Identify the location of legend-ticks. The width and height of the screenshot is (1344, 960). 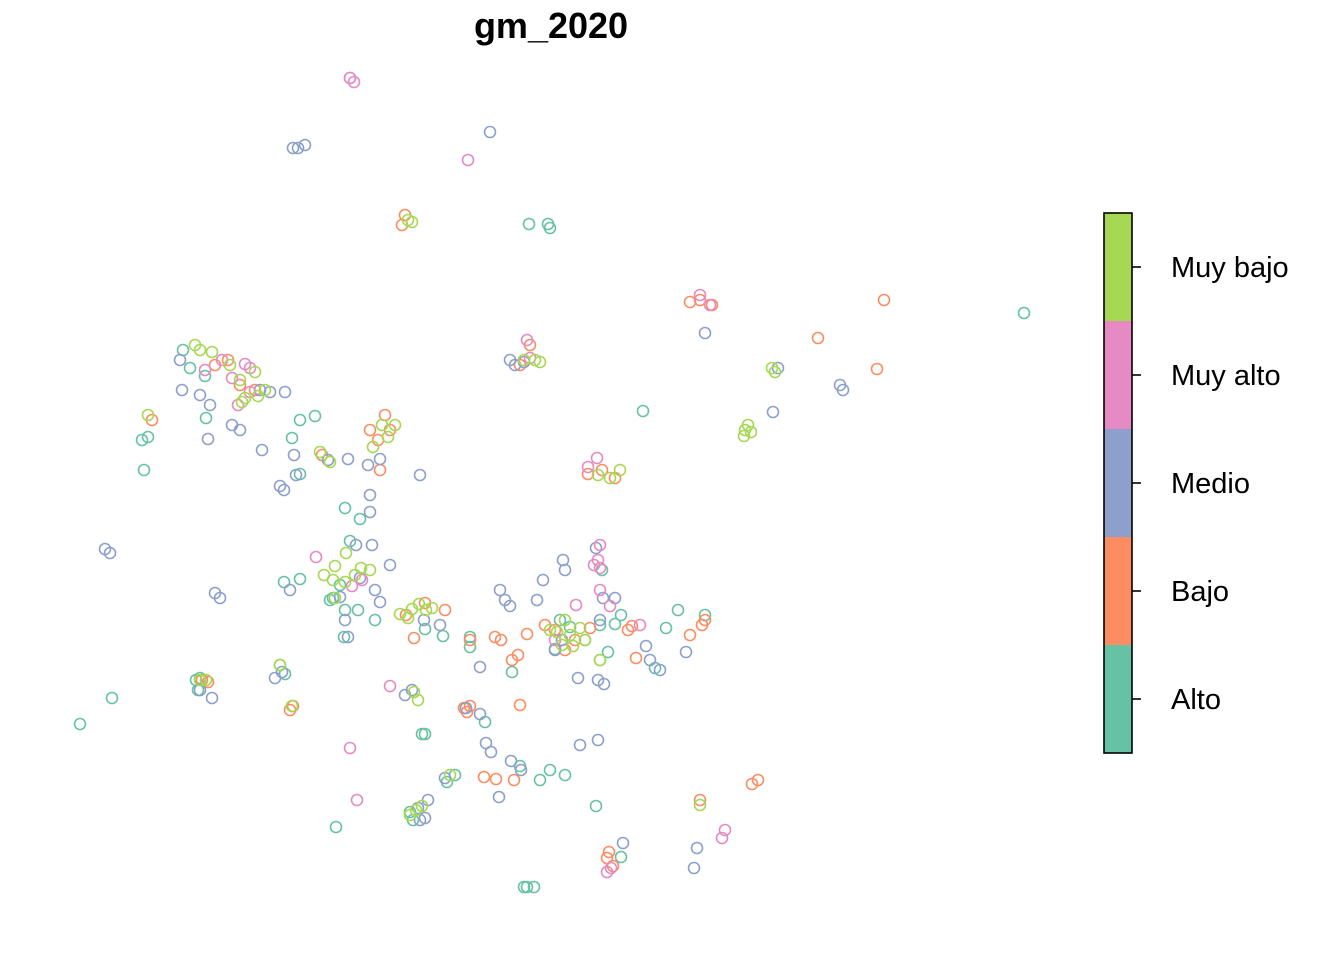
(1136, 483).